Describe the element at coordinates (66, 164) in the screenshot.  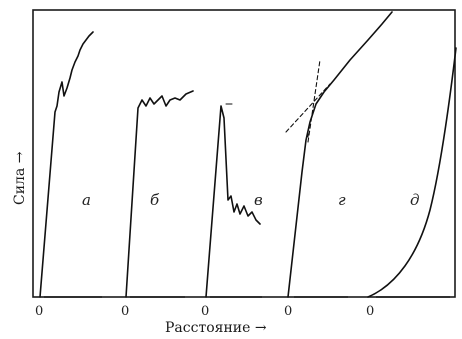
I see `curve-a` at that location.